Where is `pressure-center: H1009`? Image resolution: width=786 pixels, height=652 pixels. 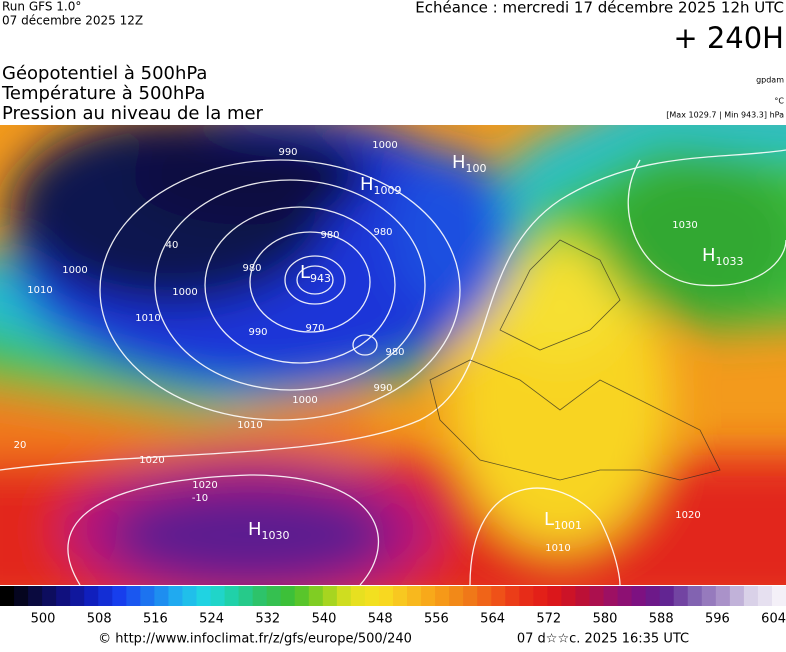
pressure-center: H1009 is located at coordinates (381, 185).